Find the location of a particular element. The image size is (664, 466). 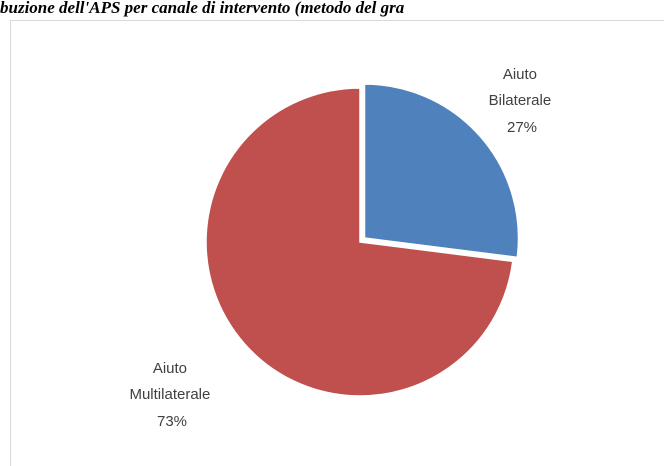

pie-slice-aiuto-bilaterale is located at coordinates (441, 171).